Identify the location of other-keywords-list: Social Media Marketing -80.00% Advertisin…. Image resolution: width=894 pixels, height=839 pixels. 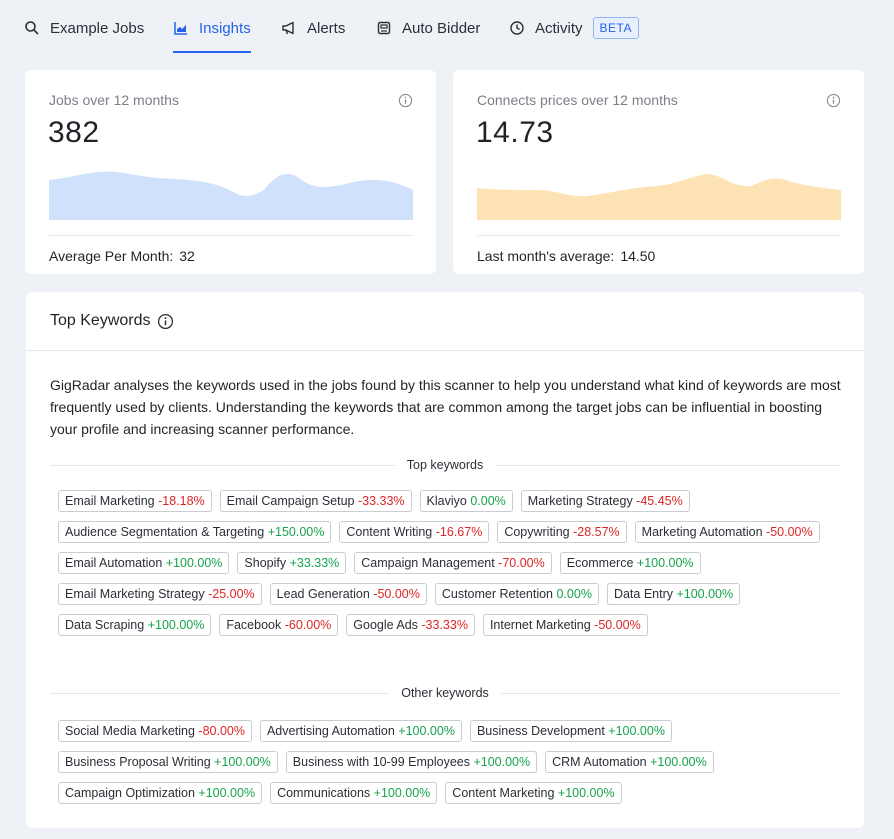
(448, 762).